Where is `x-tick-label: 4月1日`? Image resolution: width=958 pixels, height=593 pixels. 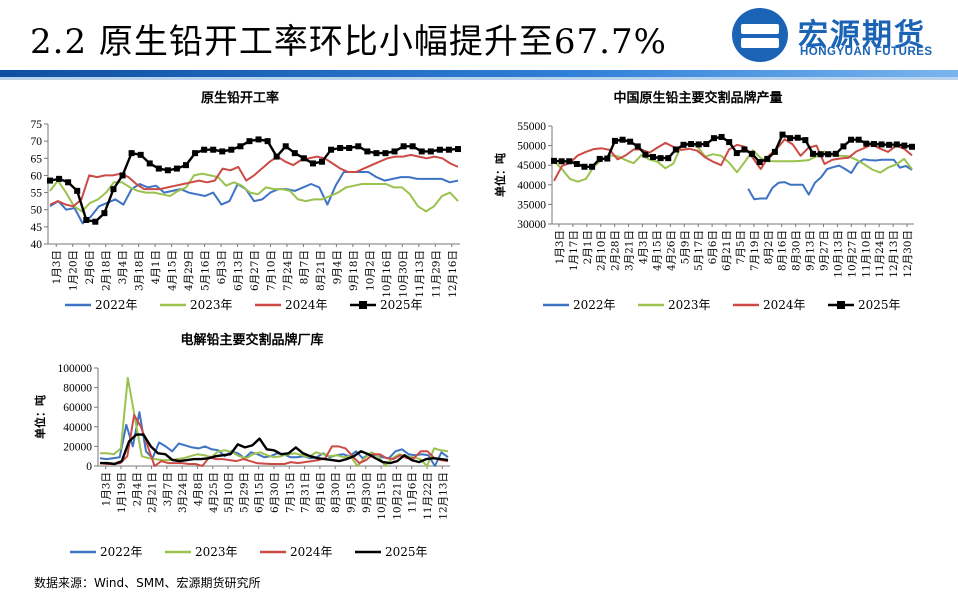
x-tick-label: 4月1日 is located at coordinates (156, 267).